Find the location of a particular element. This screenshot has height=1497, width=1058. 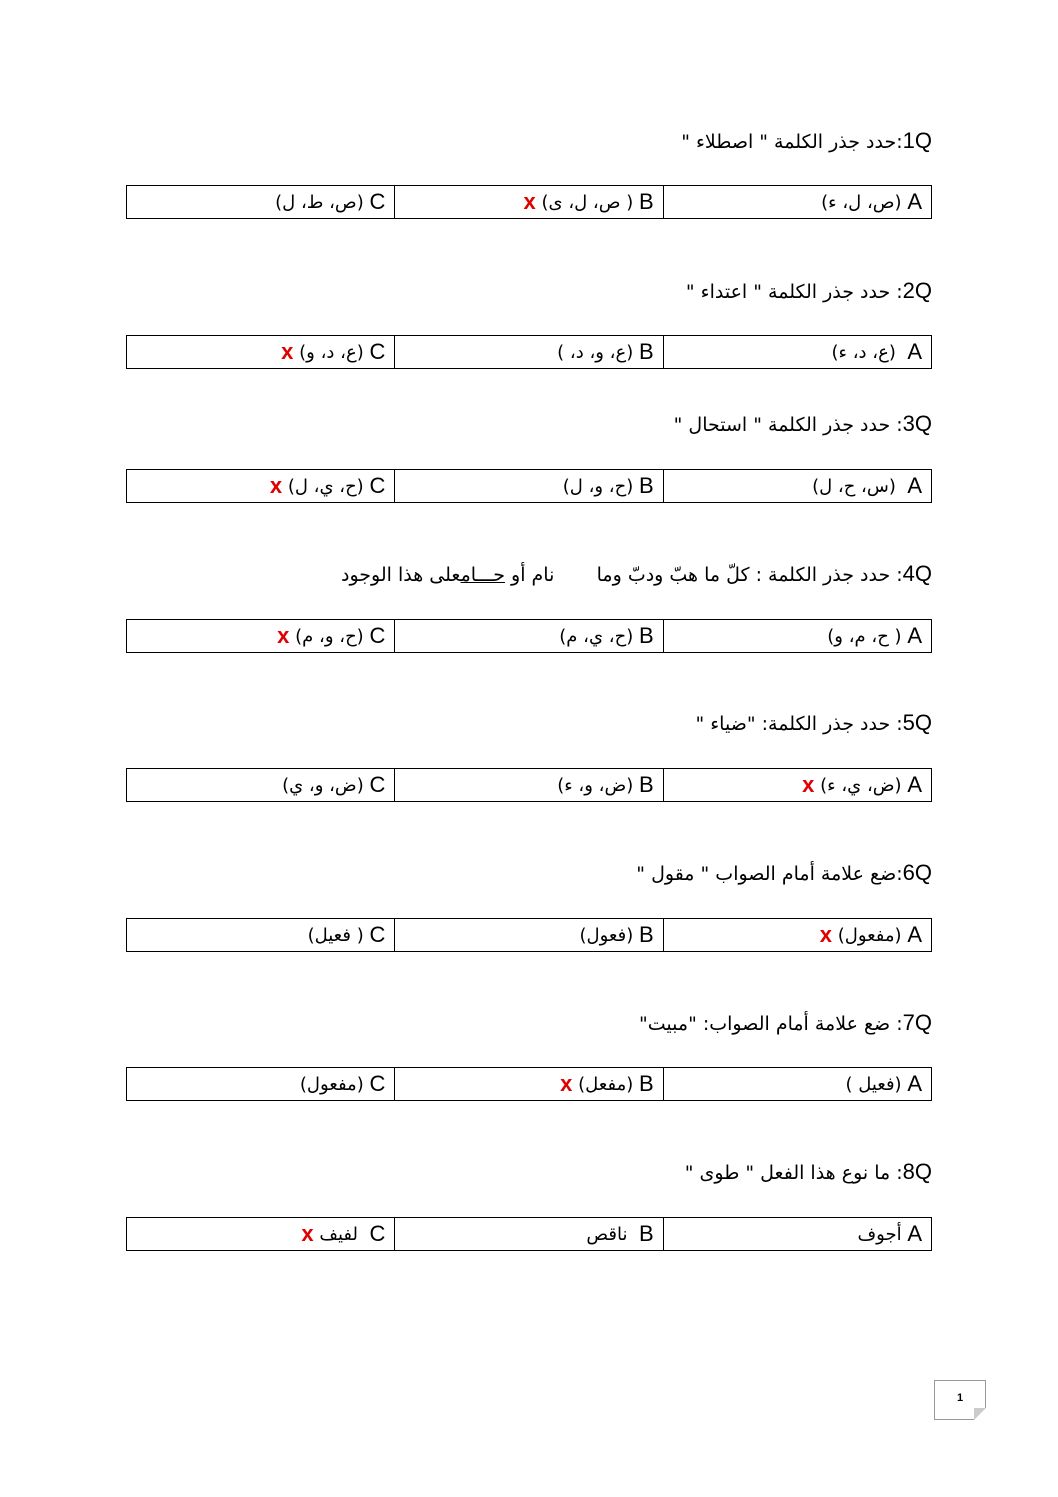

option-c: C (ض، و، ي) is located at coordinates (260, 785).